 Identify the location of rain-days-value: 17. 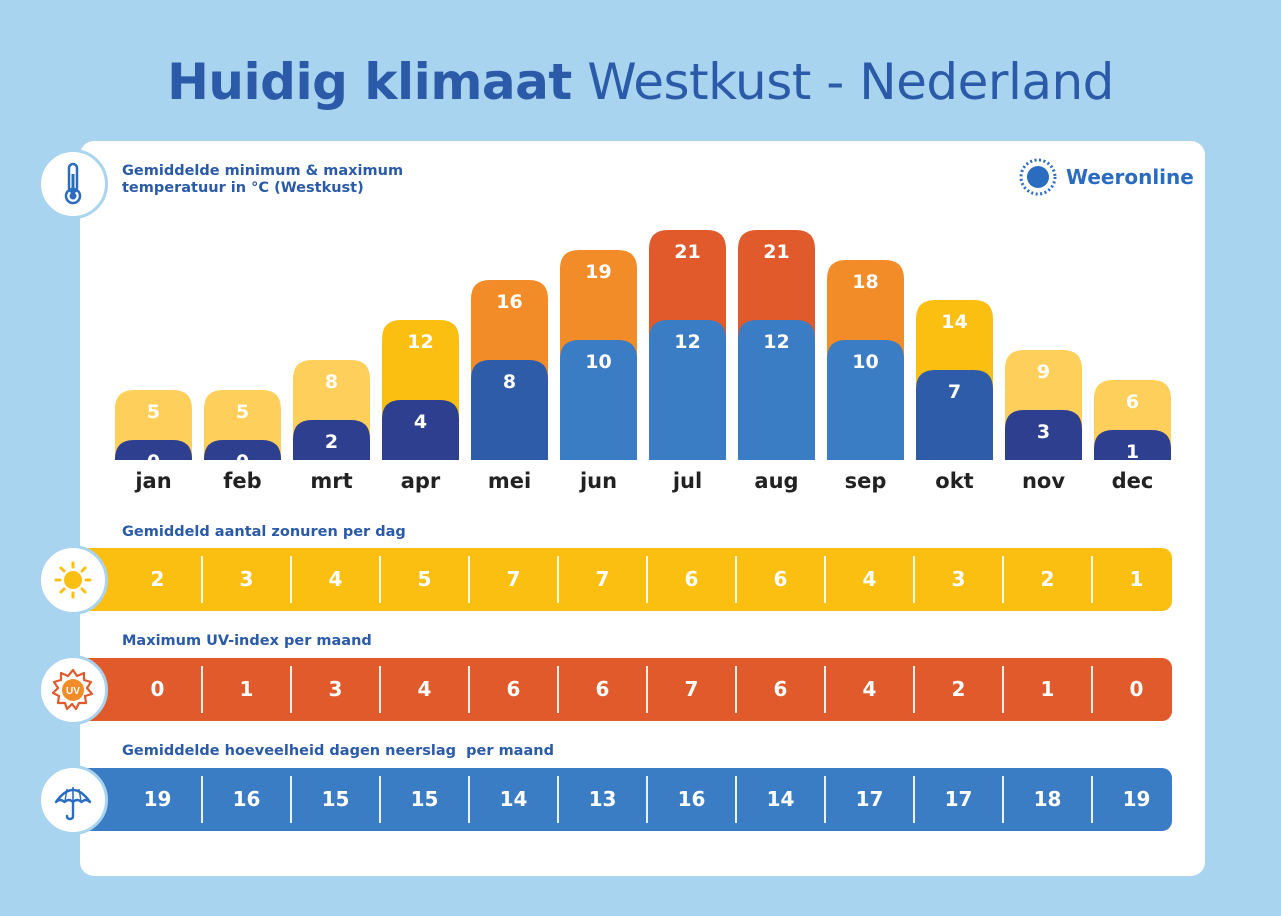
(958, 799).